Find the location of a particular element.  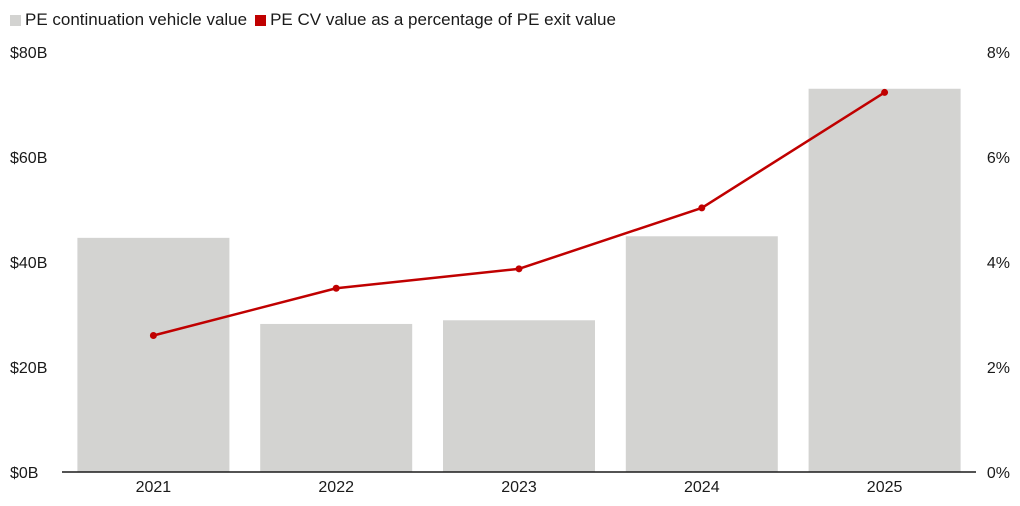

y-right-tick-label: 8% is located at coordinates (998, 53).